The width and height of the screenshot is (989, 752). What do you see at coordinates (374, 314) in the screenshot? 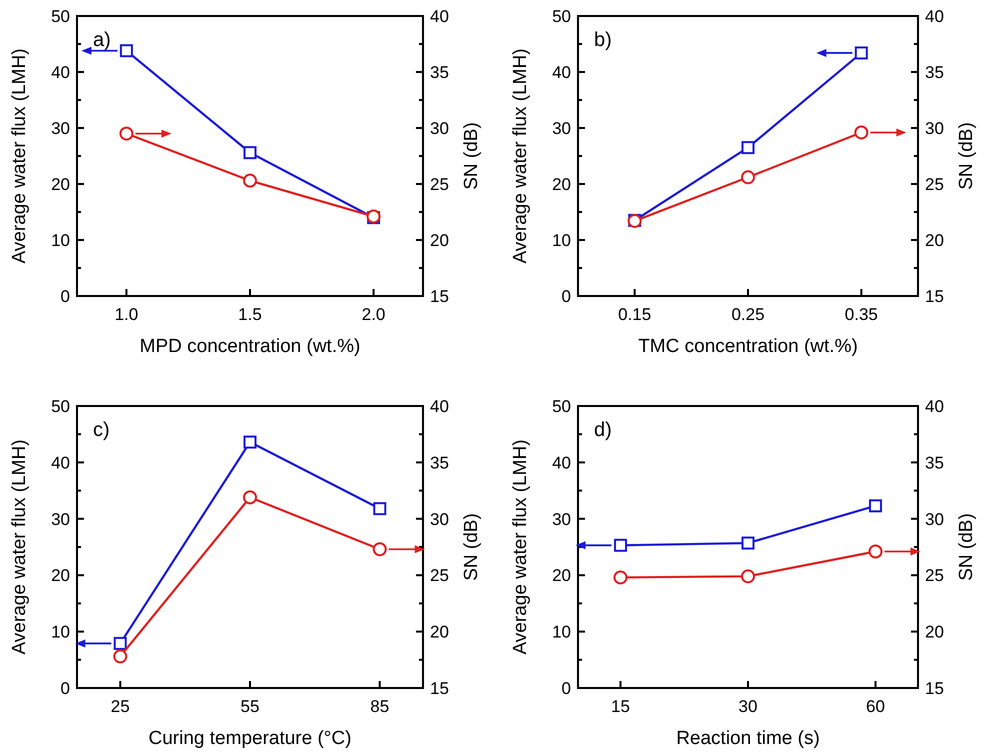
I see `x-tick-label: 2.0` at bounding box center [374, 314].